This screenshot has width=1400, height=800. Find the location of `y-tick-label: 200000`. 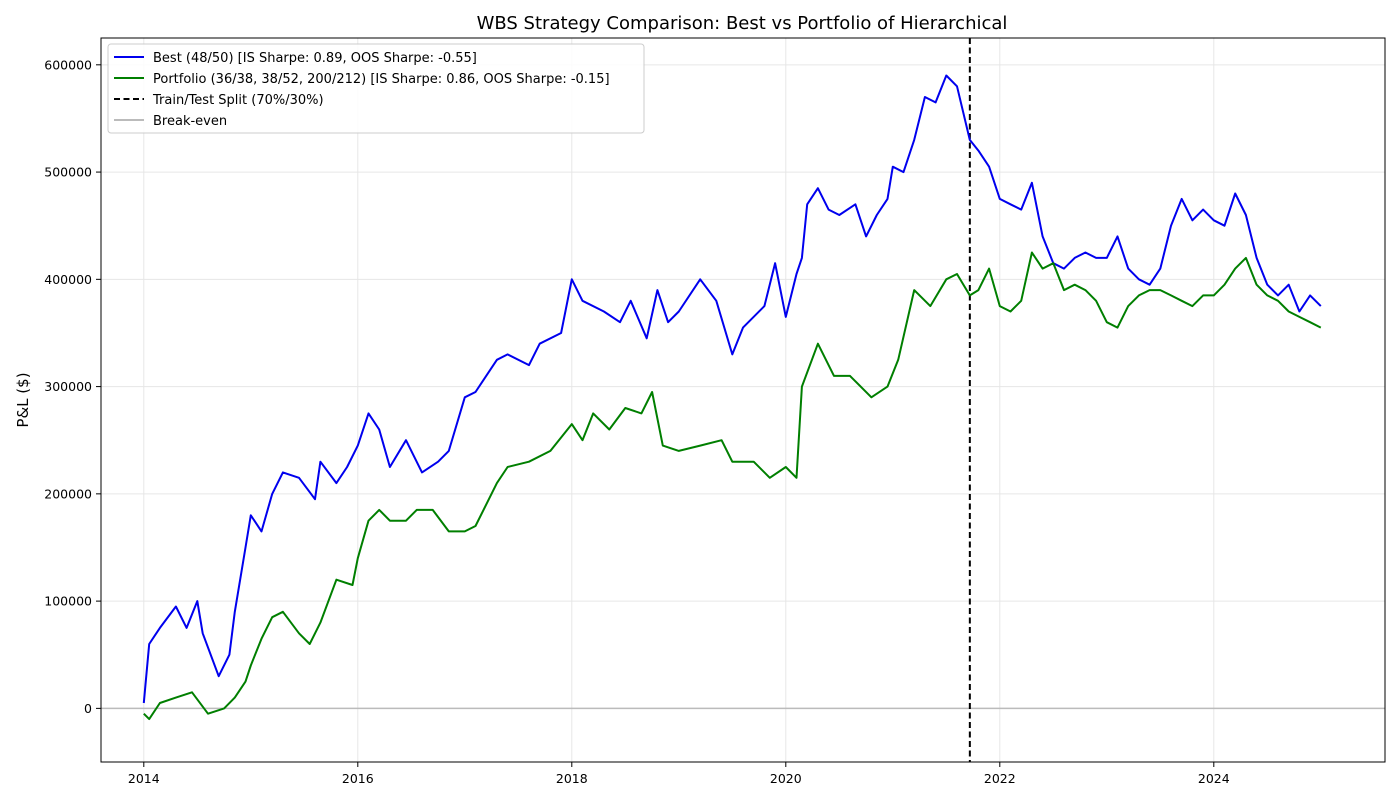

y-tick-label: 200000 is located at coordinates (68, 493).